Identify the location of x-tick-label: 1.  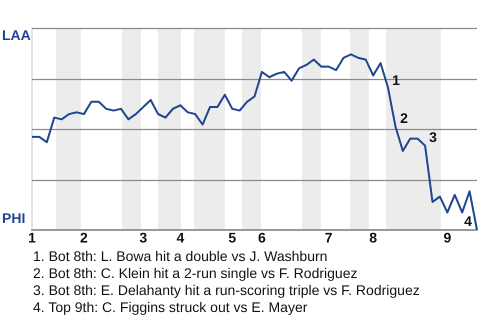
(32, 237).